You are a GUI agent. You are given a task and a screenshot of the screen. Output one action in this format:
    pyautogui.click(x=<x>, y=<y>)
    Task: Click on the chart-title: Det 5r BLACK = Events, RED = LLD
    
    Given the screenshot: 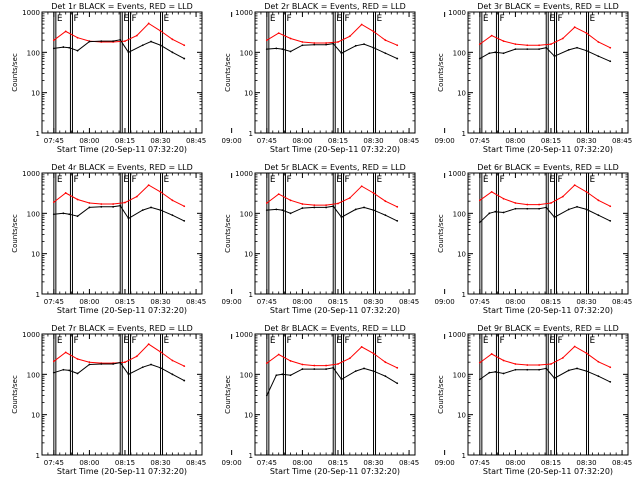 What is the action you would take?
    pyautogui.click(x=335, y=167)
    